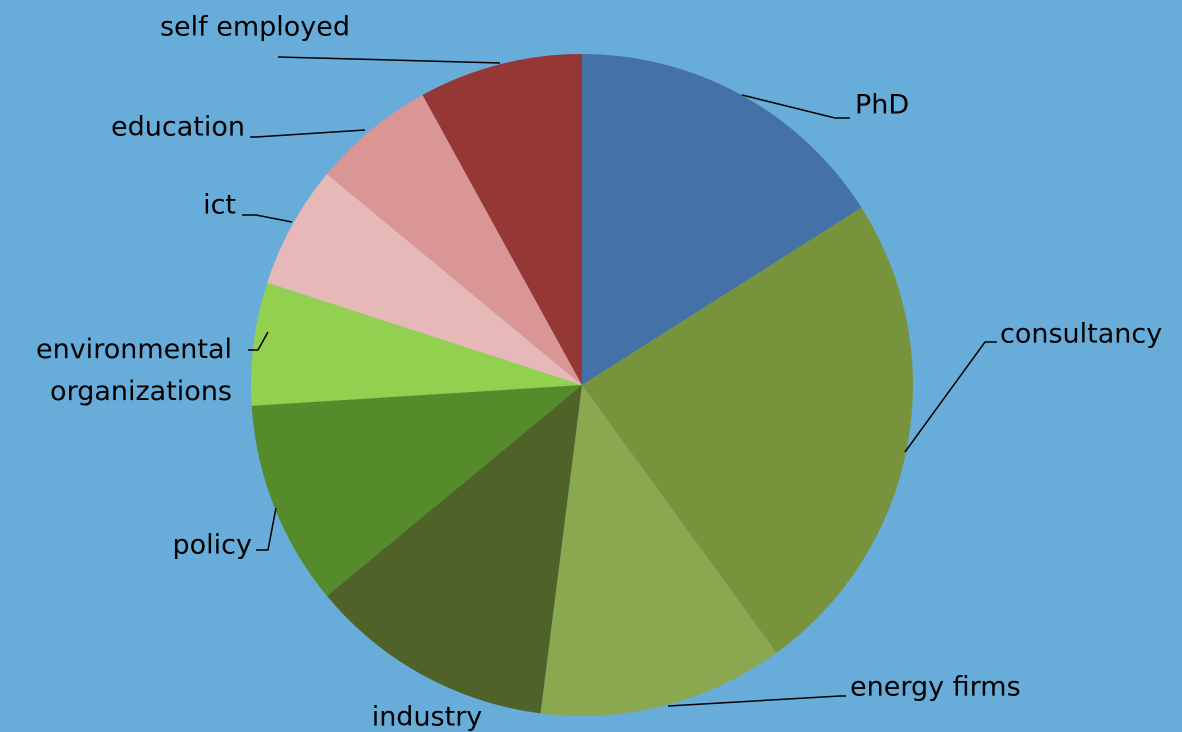 The height and width of the screenshot is (732, 1182). What do you see at coordinates (882, 105) in the screenshot?
I see `slice-label: PhD` at bounding box center [882, 105].